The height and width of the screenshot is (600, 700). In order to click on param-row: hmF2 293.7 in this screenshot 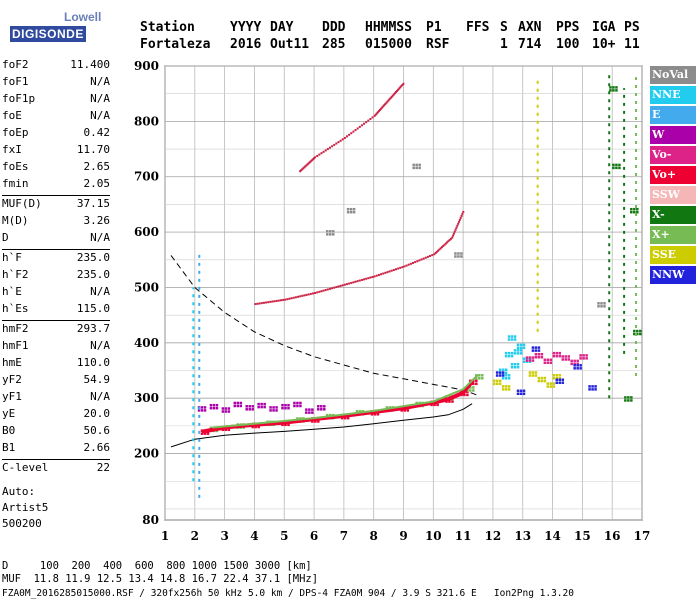, I will do `click(56, 330)`.